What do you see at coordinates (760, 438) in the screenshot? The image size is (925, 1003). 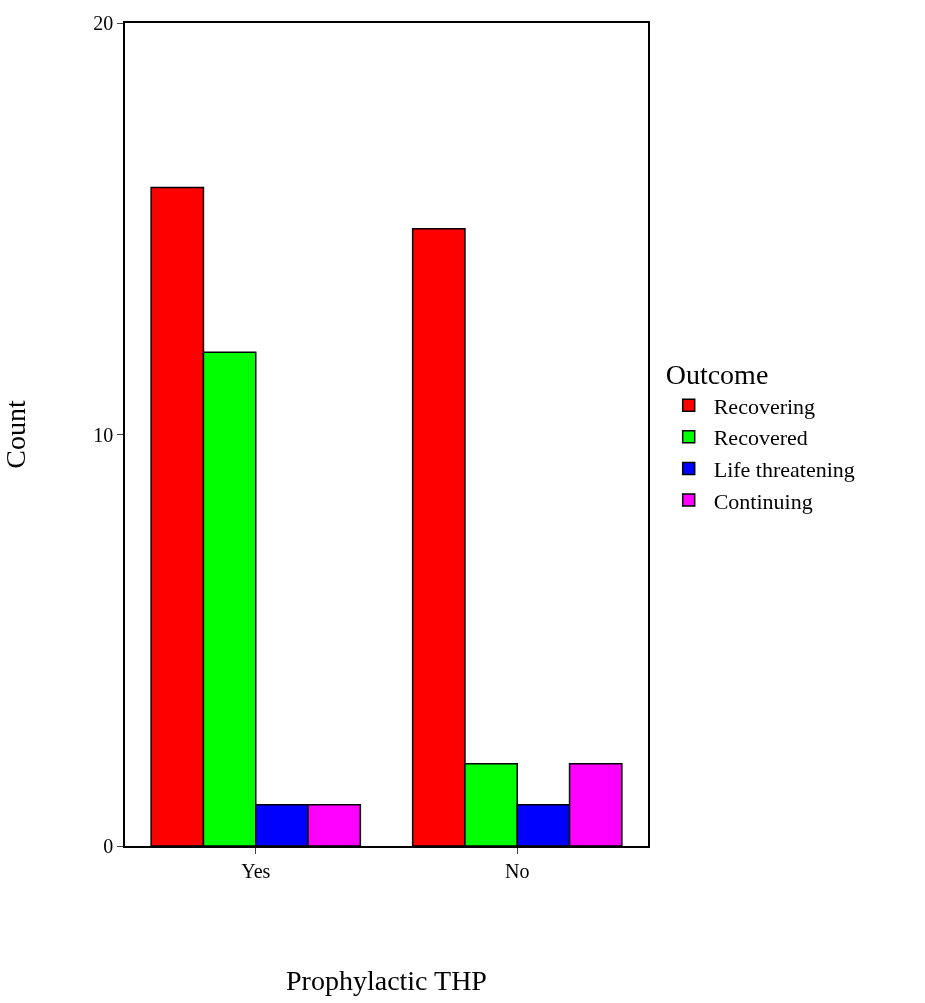 I see `legend-label: Recovered` at bounding box center [760, 438].